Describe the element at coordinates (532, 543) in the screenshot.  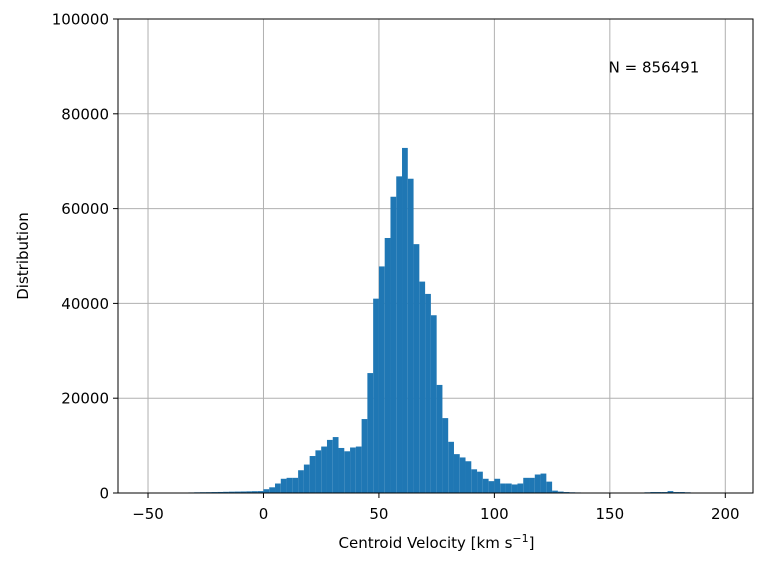
I see `x-axis-label-suffix: ]` at that location.